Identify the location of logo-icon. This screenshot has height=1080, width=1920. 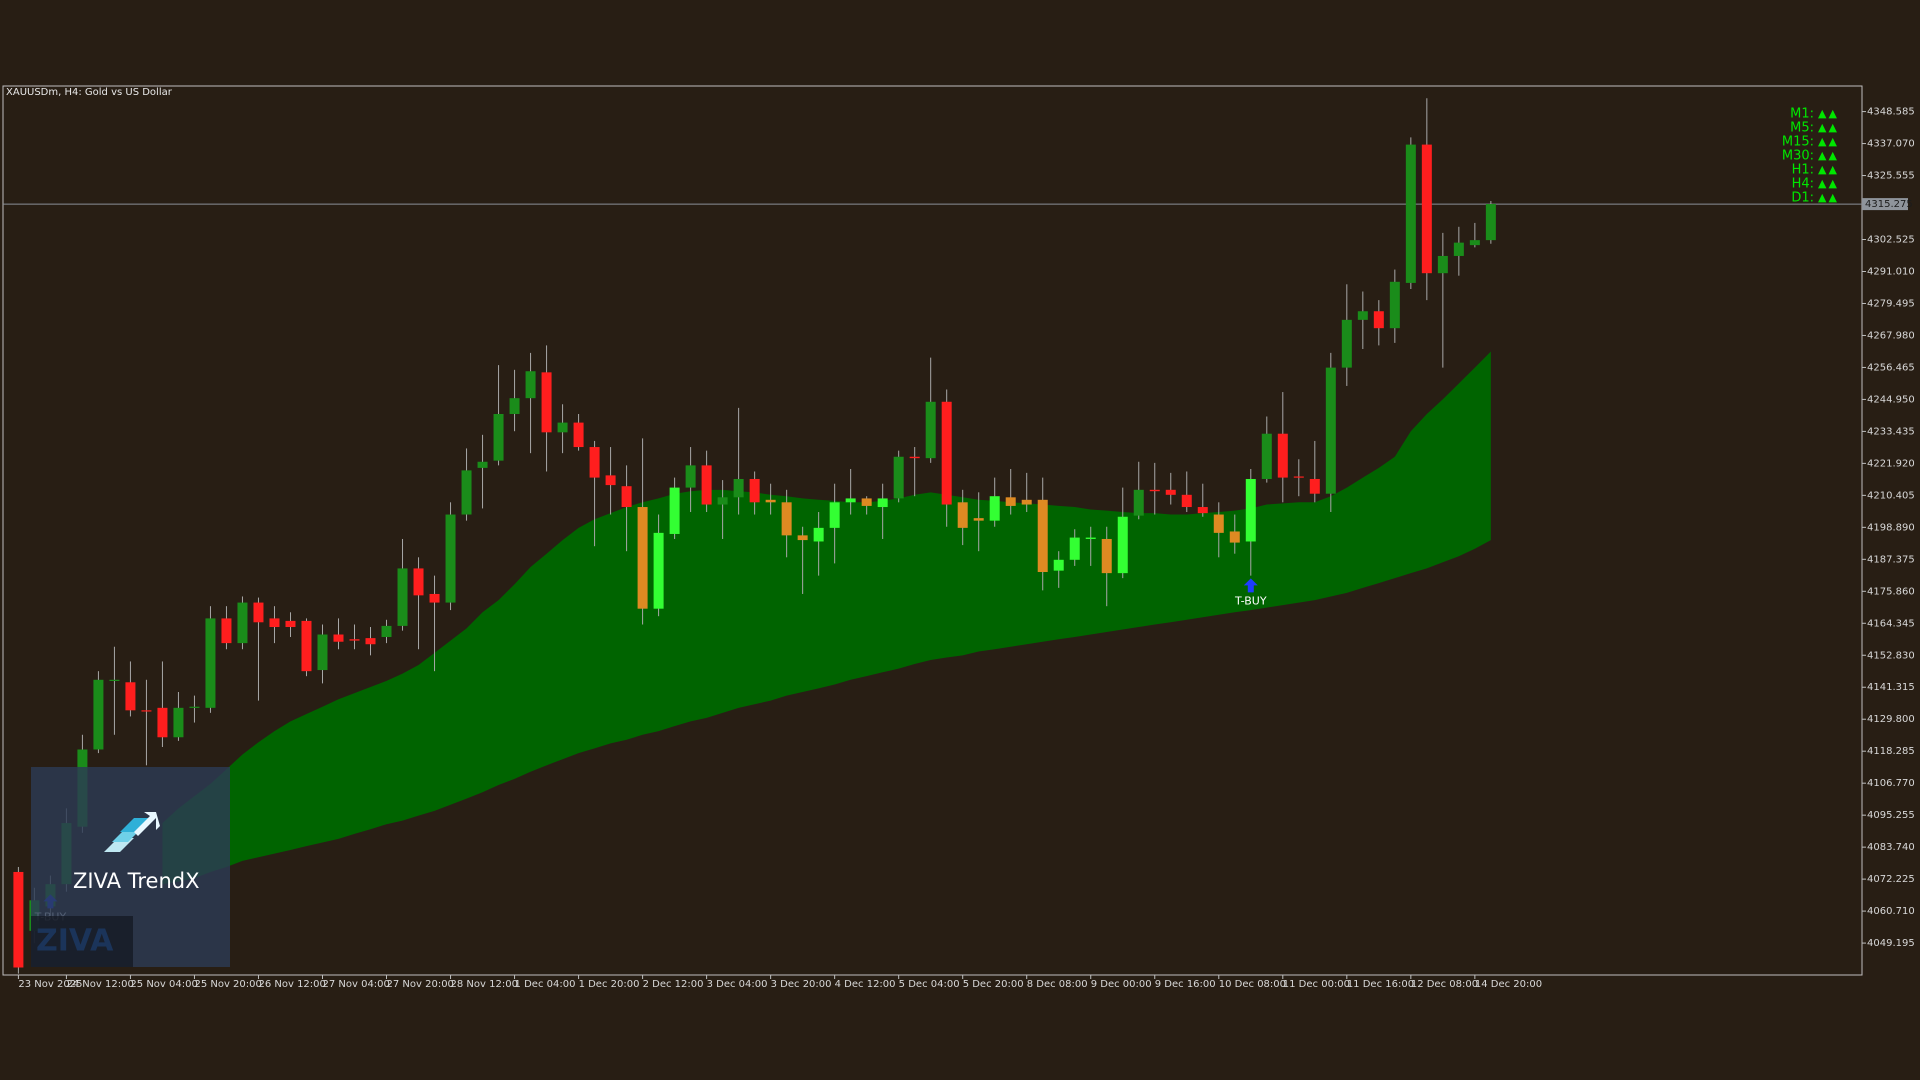
(132, 832).